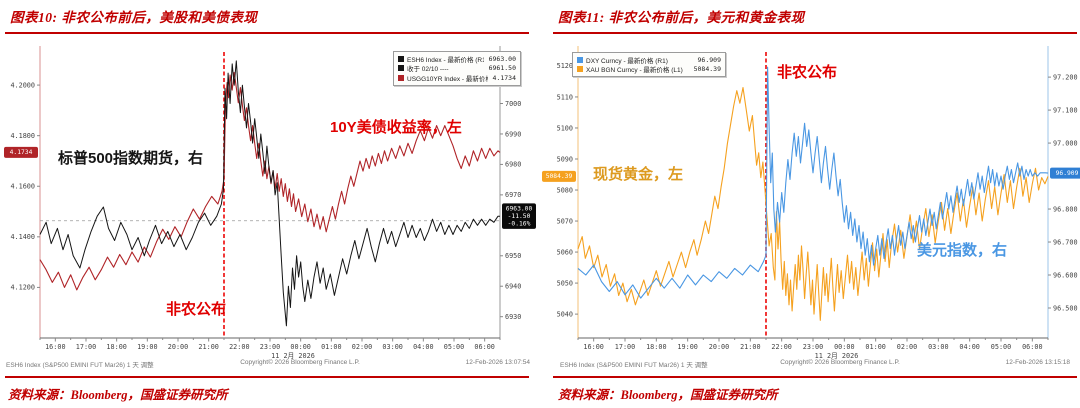  I want to click on annotation-spot-gold: 现货黄金，左, so click(638, 174).